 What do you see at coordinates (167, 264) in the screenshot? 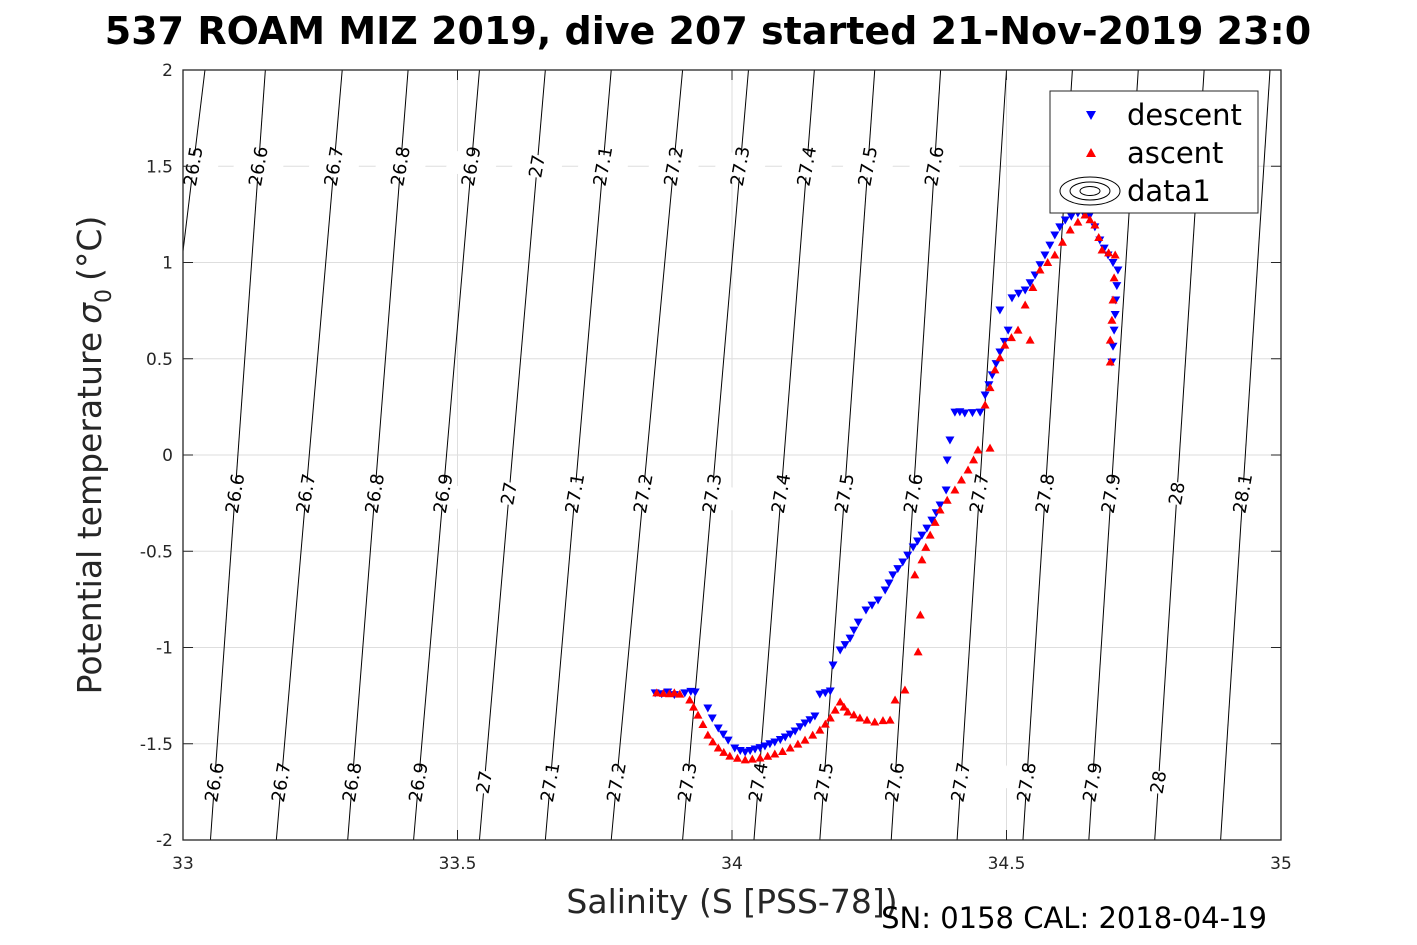
I see `y-tick-label: 1` at bounding box center [167, 264].